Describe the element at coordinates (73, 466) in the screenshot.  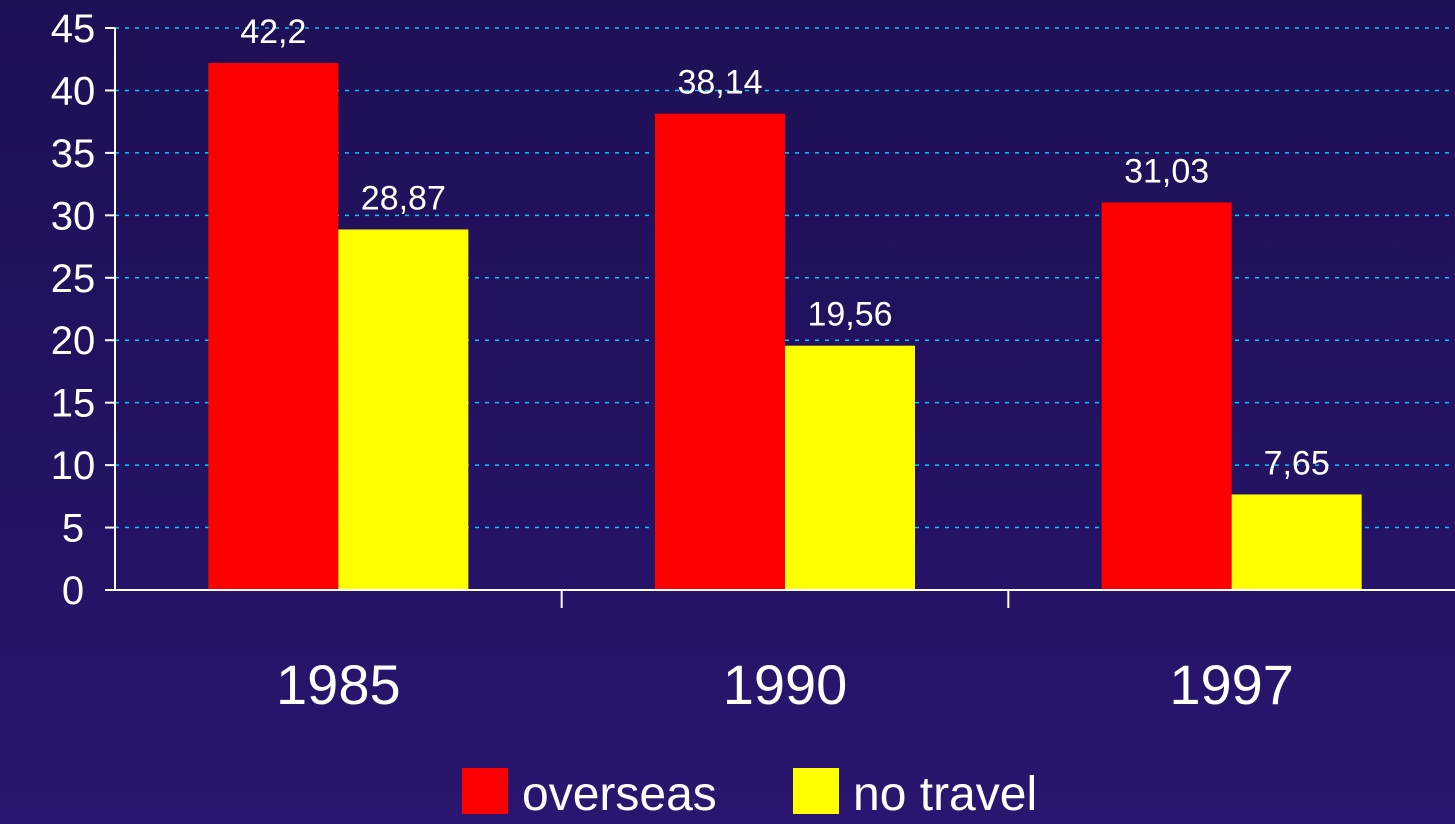
I see `y-tick-label: 10` at that location.